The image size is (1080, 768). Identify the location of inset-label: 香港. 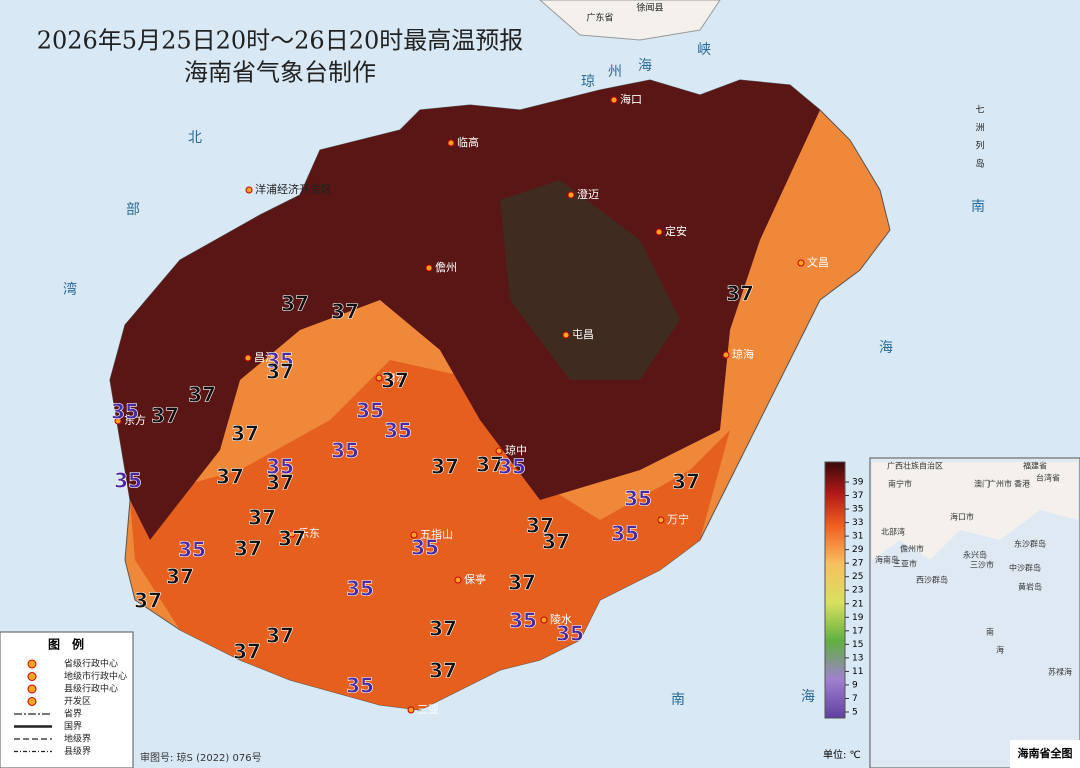
(1022, 484).